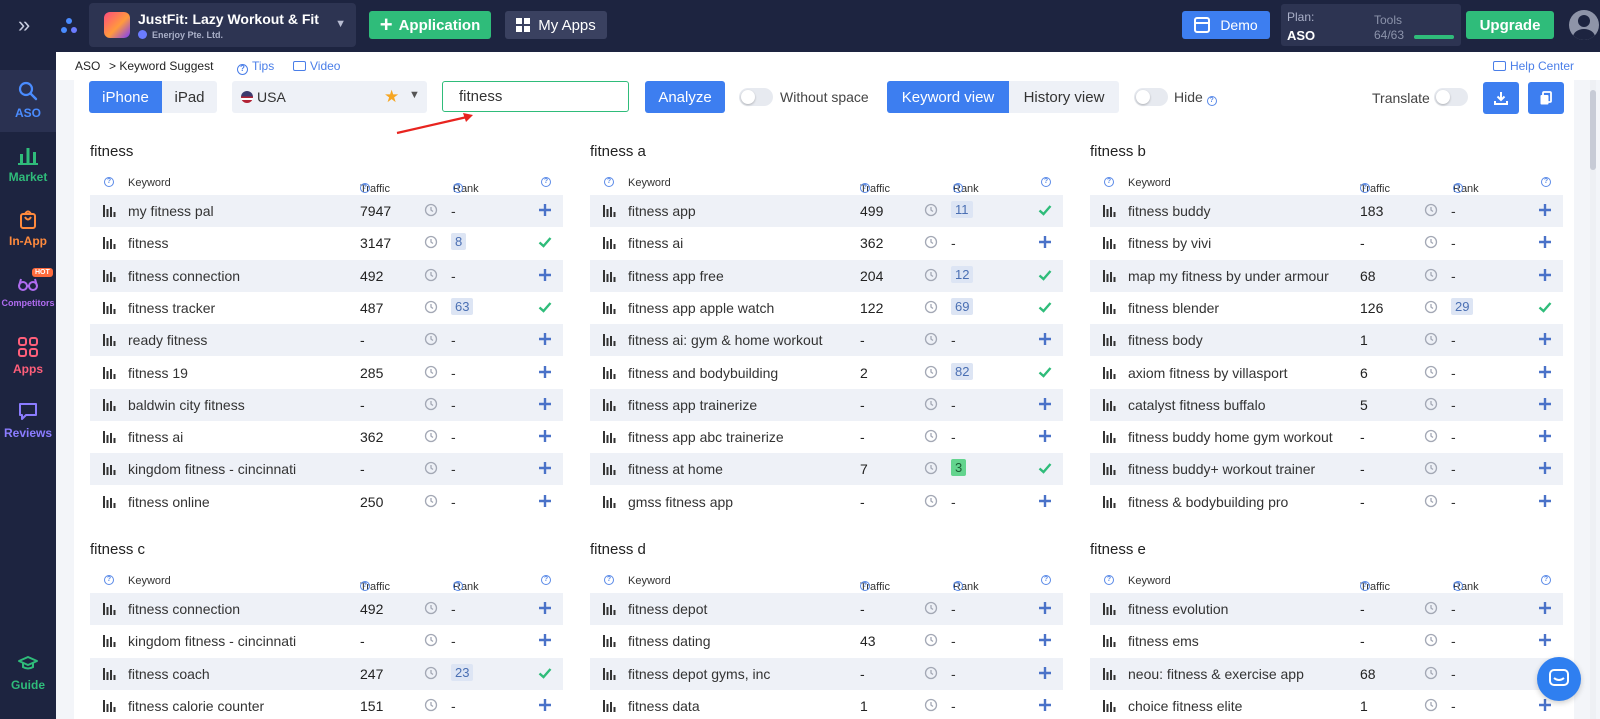 Image resolution: width=1600 pixels, height=719 pixels. What do you see at coordinates (664, 705) in the screenshot?
I see `keyword-name: fitness data` at bounding box center [664, 705].